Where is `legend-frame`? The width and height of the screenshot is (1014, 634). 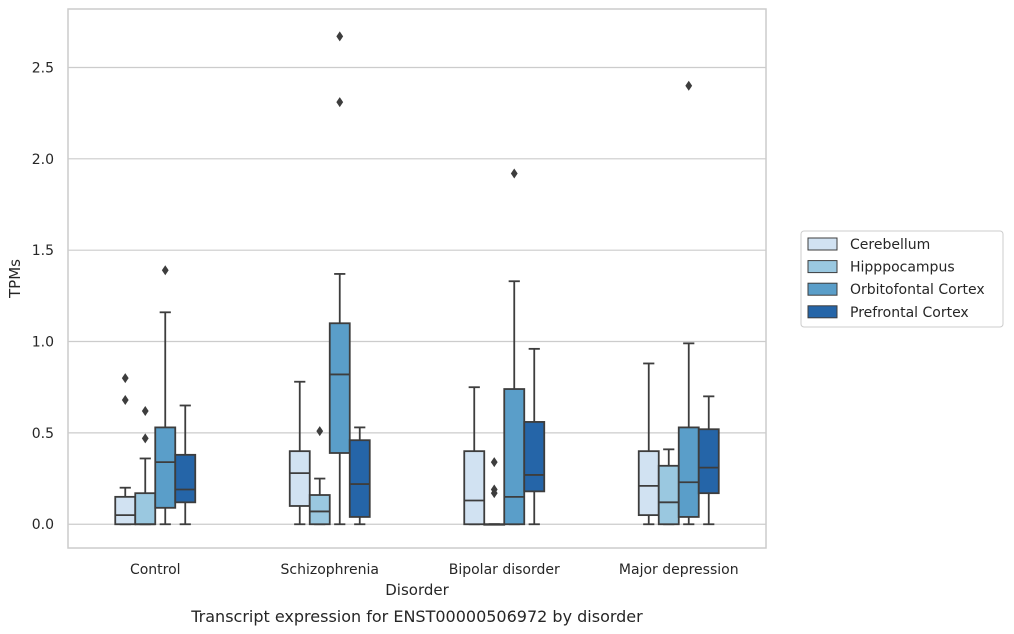 legend-frame is located at coordinates (902, 279).